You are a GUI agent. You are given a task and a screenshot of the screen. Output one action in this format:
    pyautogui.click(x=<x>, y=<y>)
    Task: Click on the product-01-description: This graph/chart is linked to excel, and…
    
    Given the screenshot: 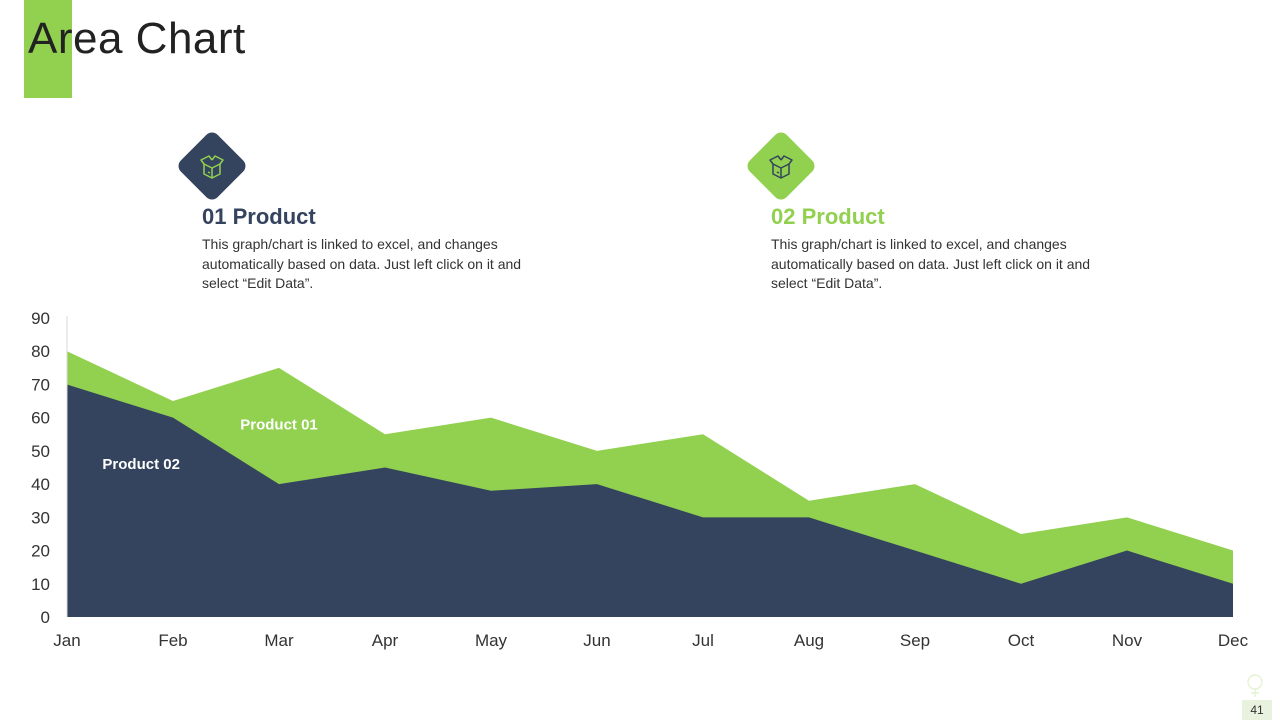 What is the action you would take?
    pyautogui.click(x=362, y=263)
    